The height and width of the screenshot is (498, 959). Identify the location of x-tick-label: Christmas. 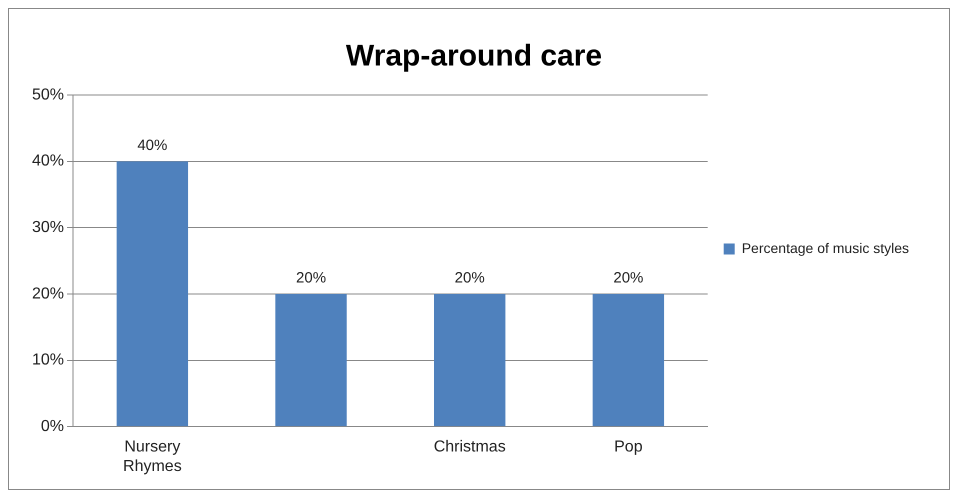
(470, 447).